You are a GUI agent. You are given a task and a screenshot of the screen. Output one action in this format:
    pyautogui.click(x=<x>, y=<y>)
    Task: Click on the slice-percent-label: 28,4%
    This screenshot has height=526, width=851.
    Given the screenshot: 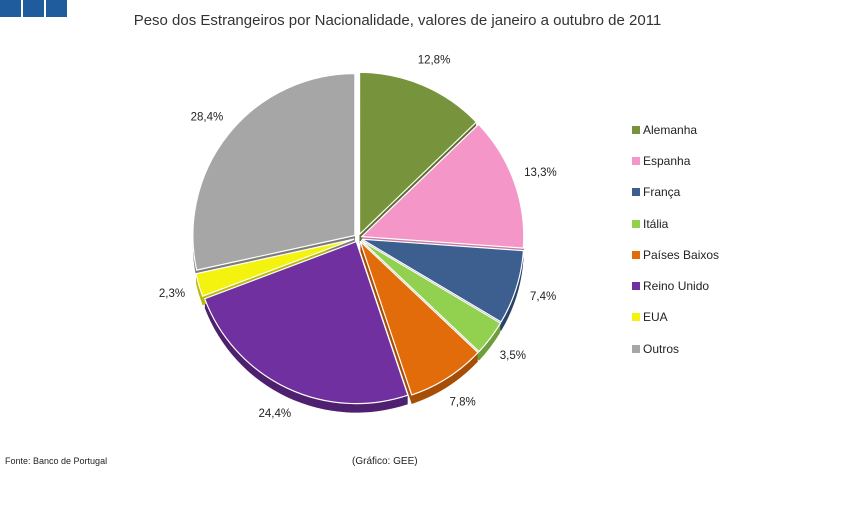 What is the action you would take?
    pyautogui.click(x=207, y=117)
    